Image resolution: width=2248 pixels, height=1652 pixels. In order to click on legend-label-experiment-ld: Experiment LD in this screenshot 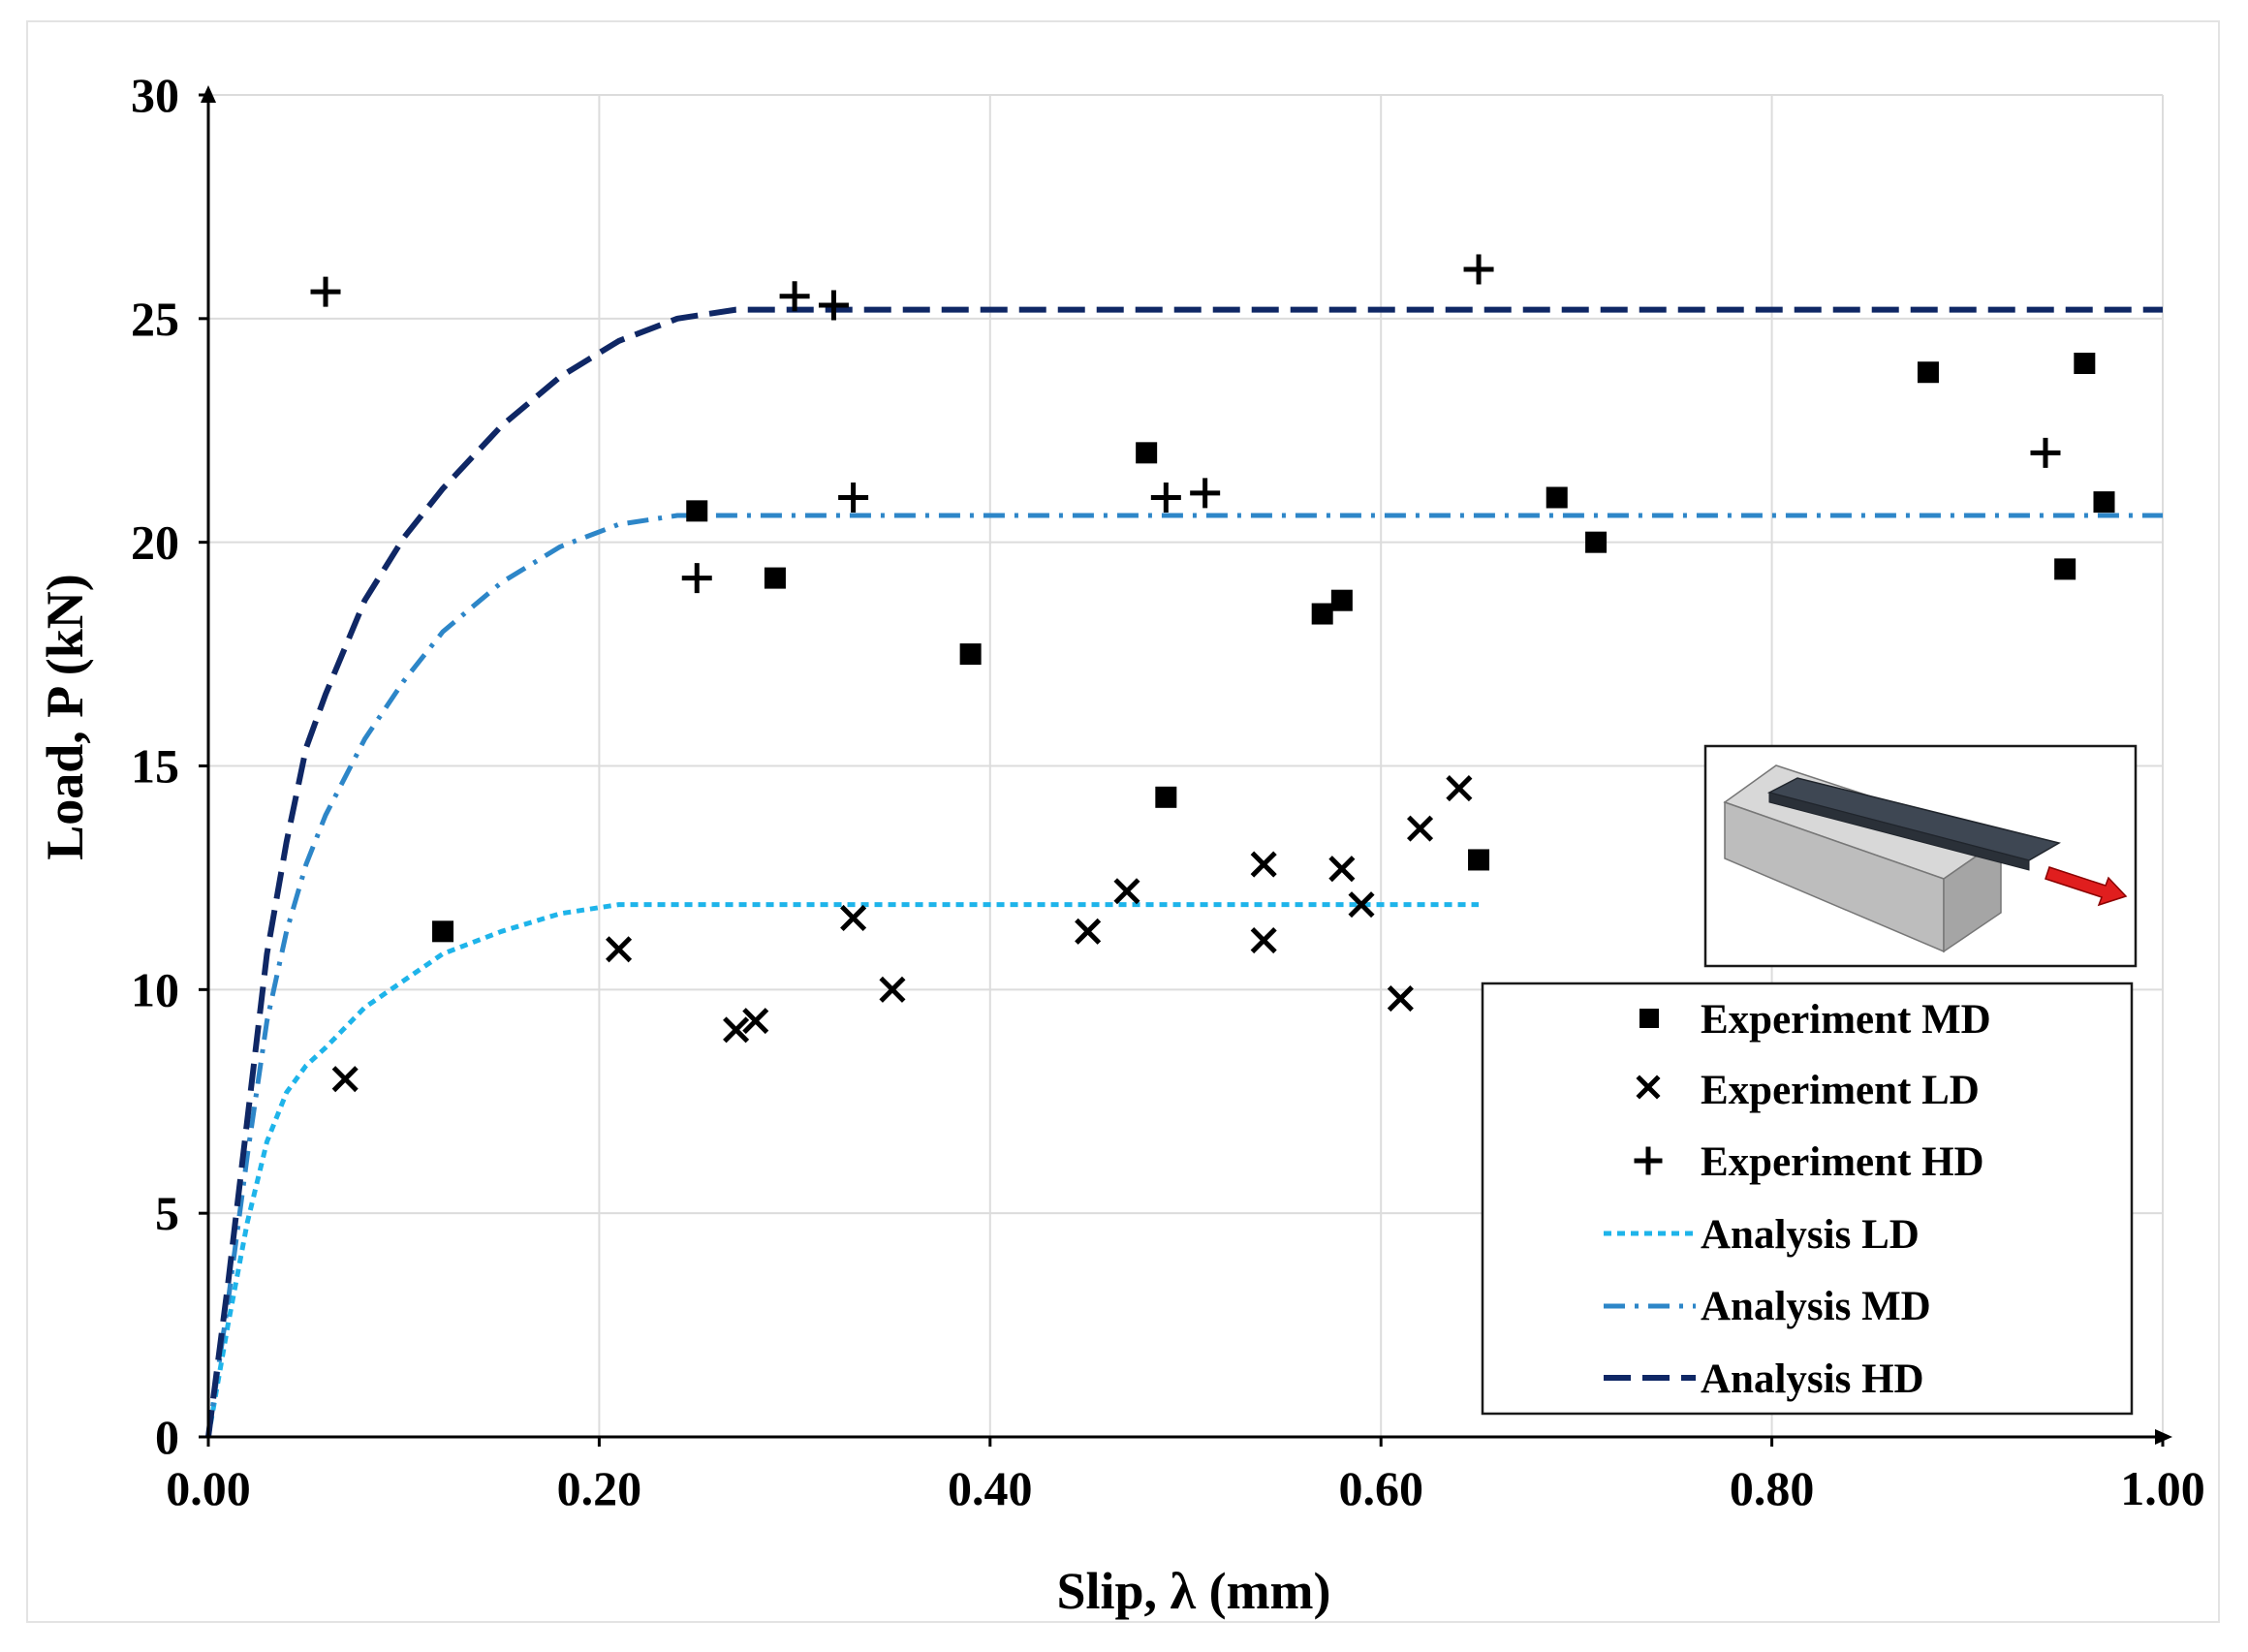, I will do `click(1841, 1090)`.